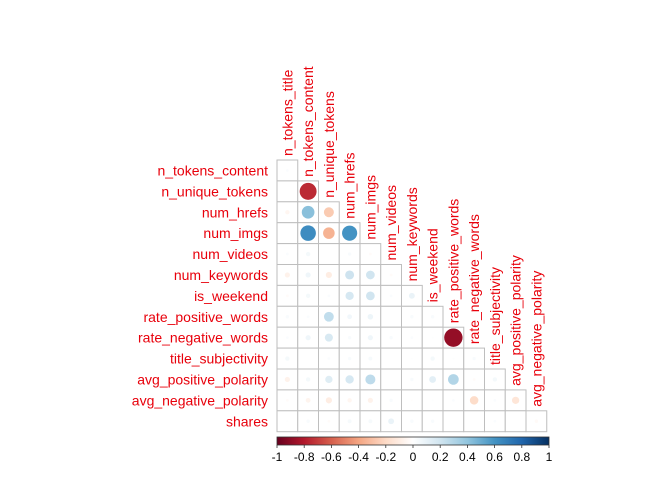 The image size is (672, 480). Describe the element at coordinates (549, 457) in the screenshot. I see `colorbar-tick-label: 1` at that location.